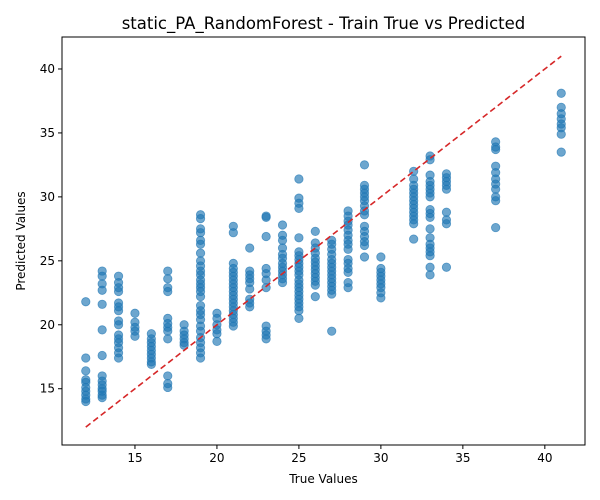  What do you see at coordinates (47, 261) in the screenshot?
I see `y-tick-label: 25` at bounding box center [47, 261].